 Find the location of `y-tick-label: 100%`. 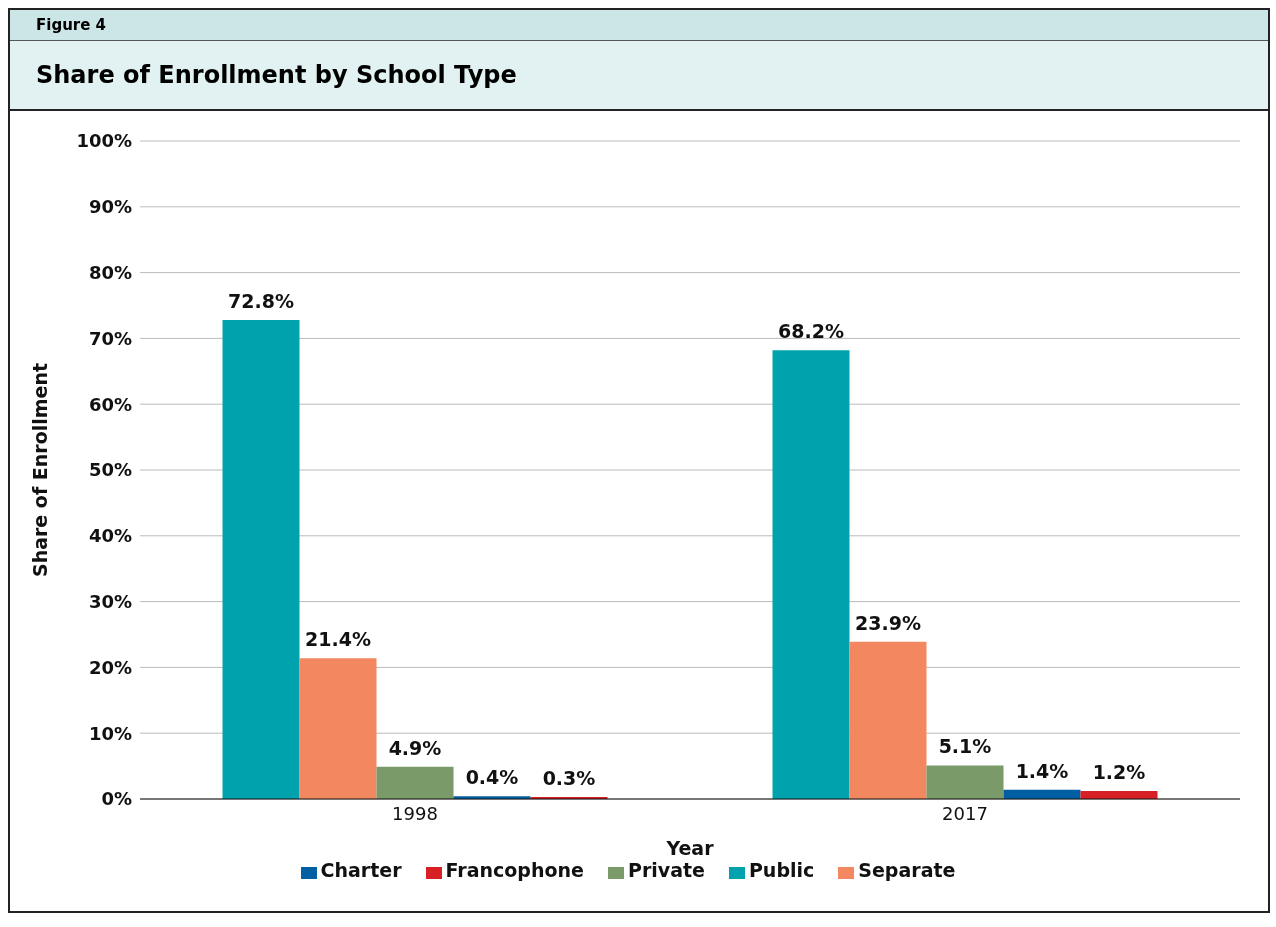

y-tick-label: 100% is located at coordinates (104, 141).